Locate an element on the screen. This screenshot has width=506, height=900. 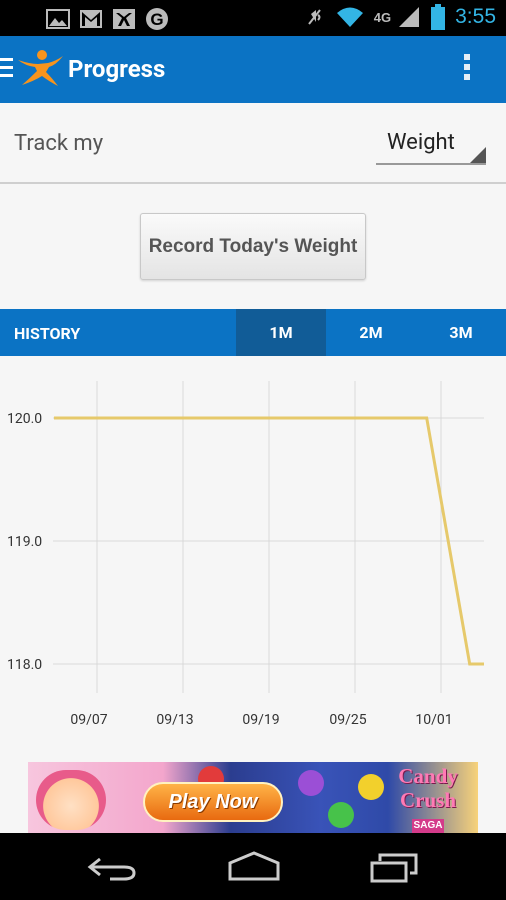
action-bar: Progress is located at coordinates (253, 69).